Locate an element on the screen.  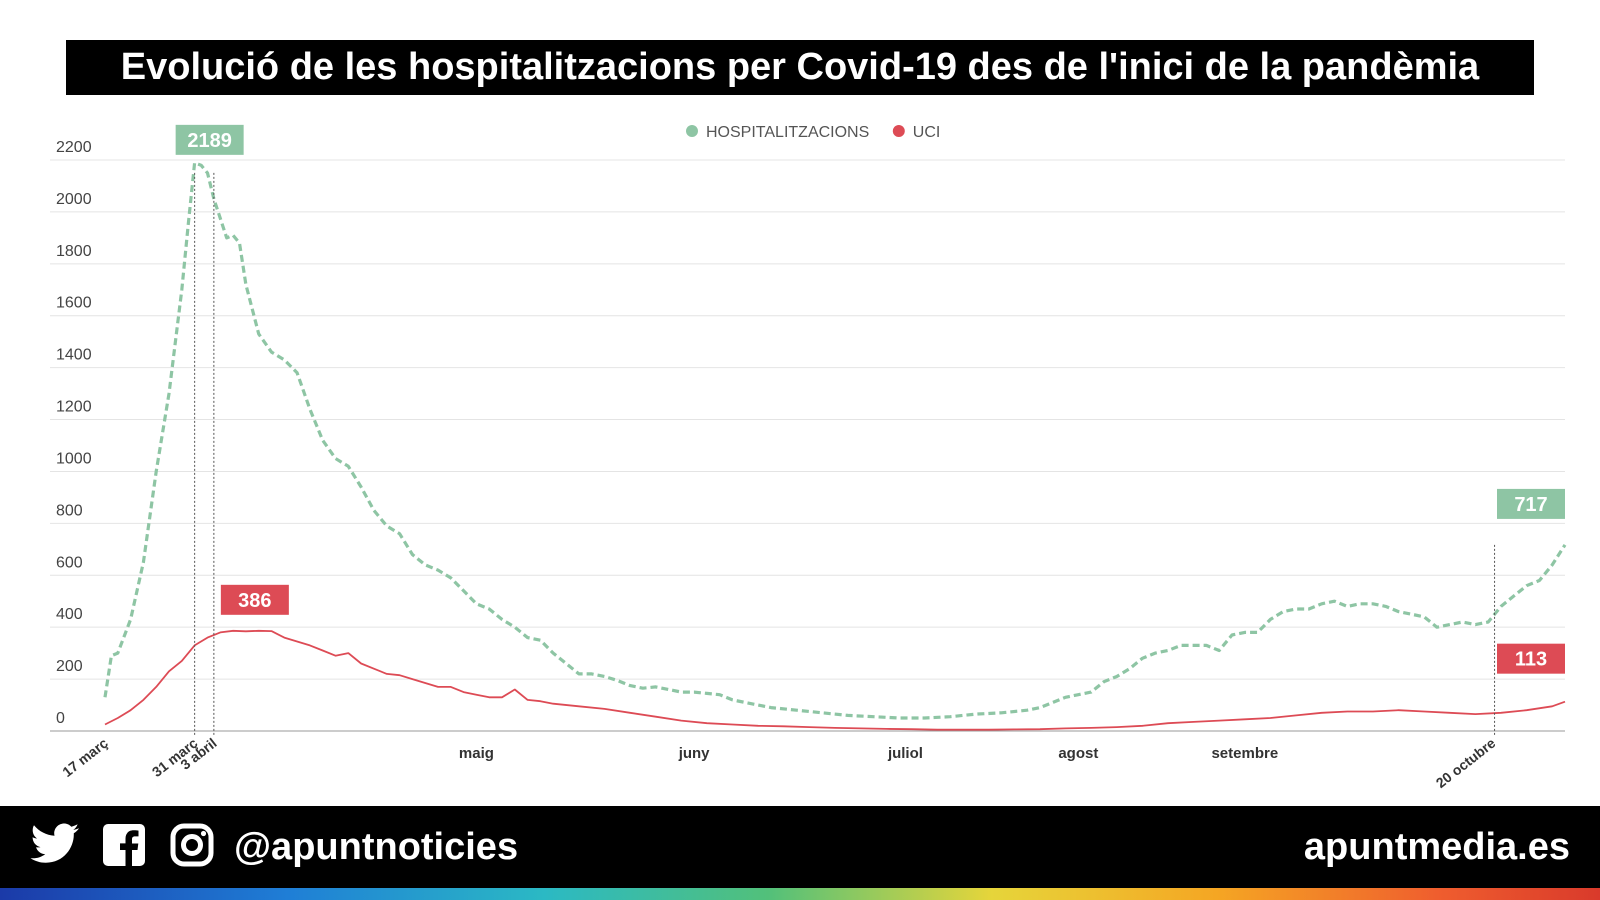
y-tick-label: 800 is located at coordinates (69, 510).